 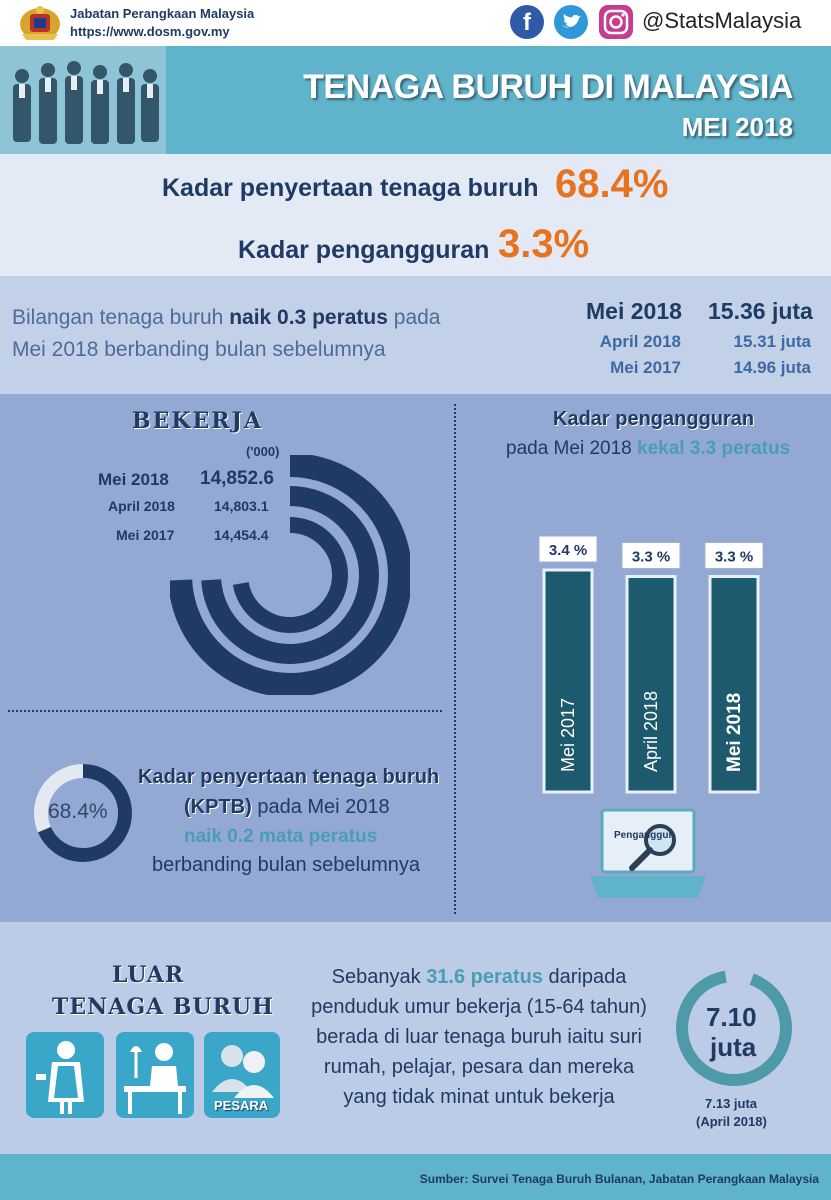 What do you see at coordinates (731, 1017) in the screenshot?
I see `outside-ring-value: 7.10` at bounding box center [731, 1017].